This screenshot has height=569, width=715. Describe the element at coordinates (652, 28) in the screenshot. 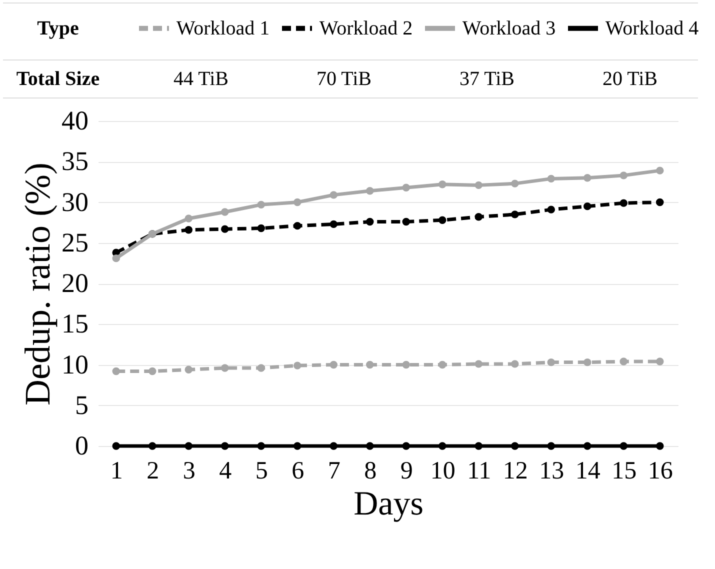

I see `legend-label: Workload 4` at that location.